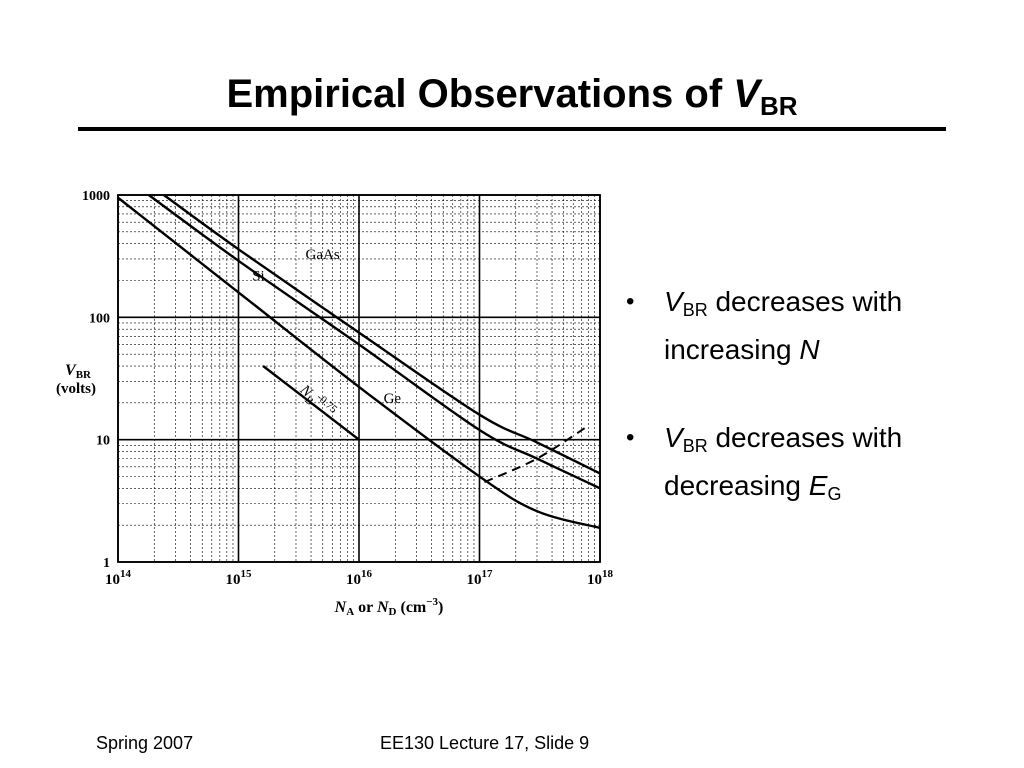 The image size is (1024, 768). I want to click on bullet-text: decreases with decreasing, so click(783, 461).